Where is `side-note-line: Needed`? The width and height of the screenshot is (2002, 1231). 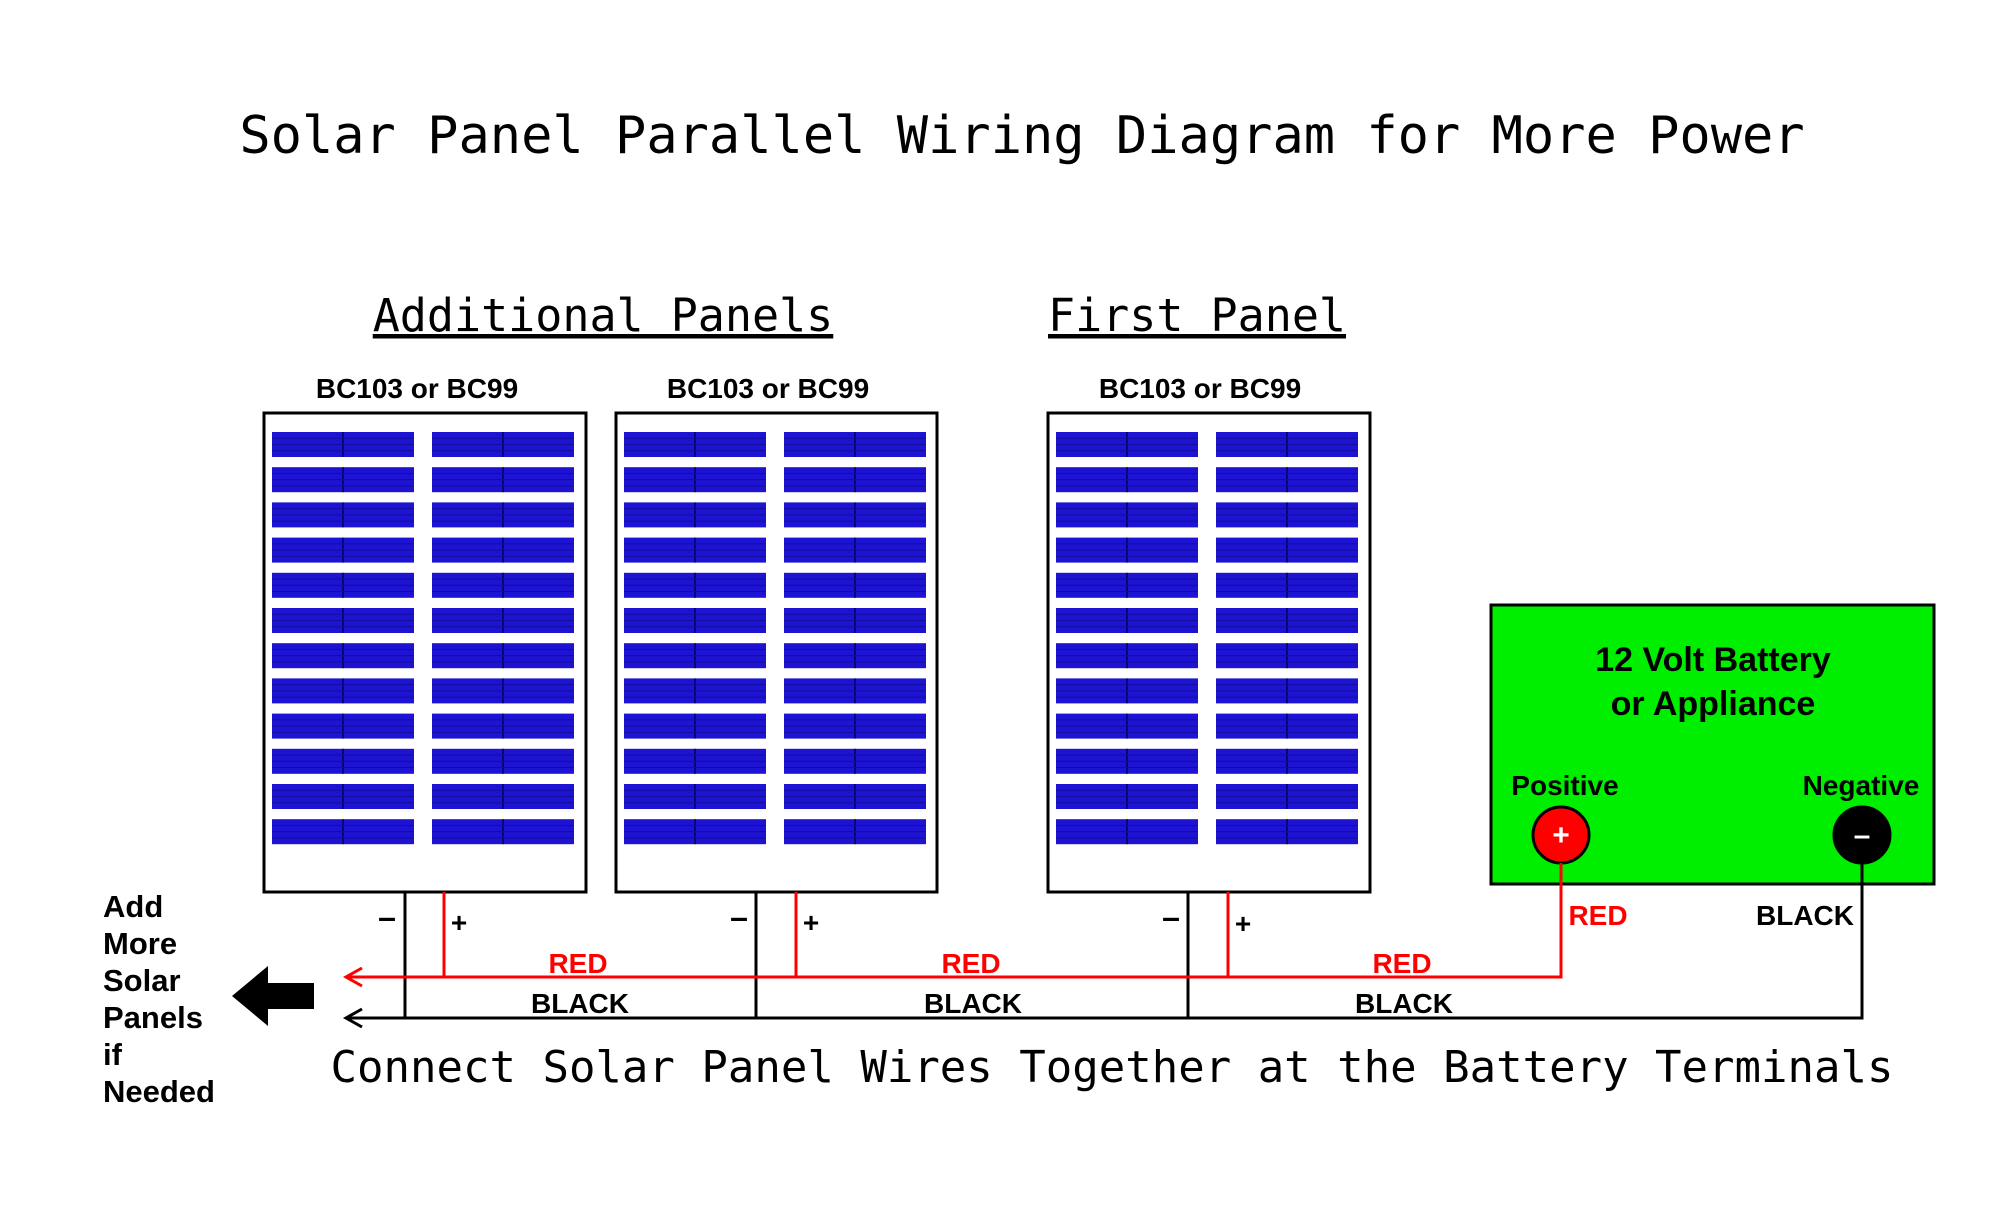
side-note-line: Needed is located at coordinates (159, 1091).